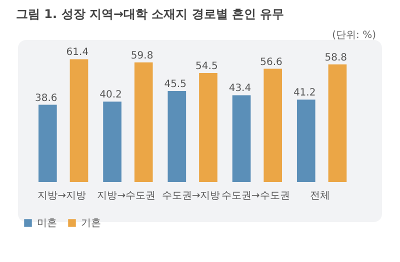  I want to click on x-tick-label: 수도권→지방, so click(191, 196).